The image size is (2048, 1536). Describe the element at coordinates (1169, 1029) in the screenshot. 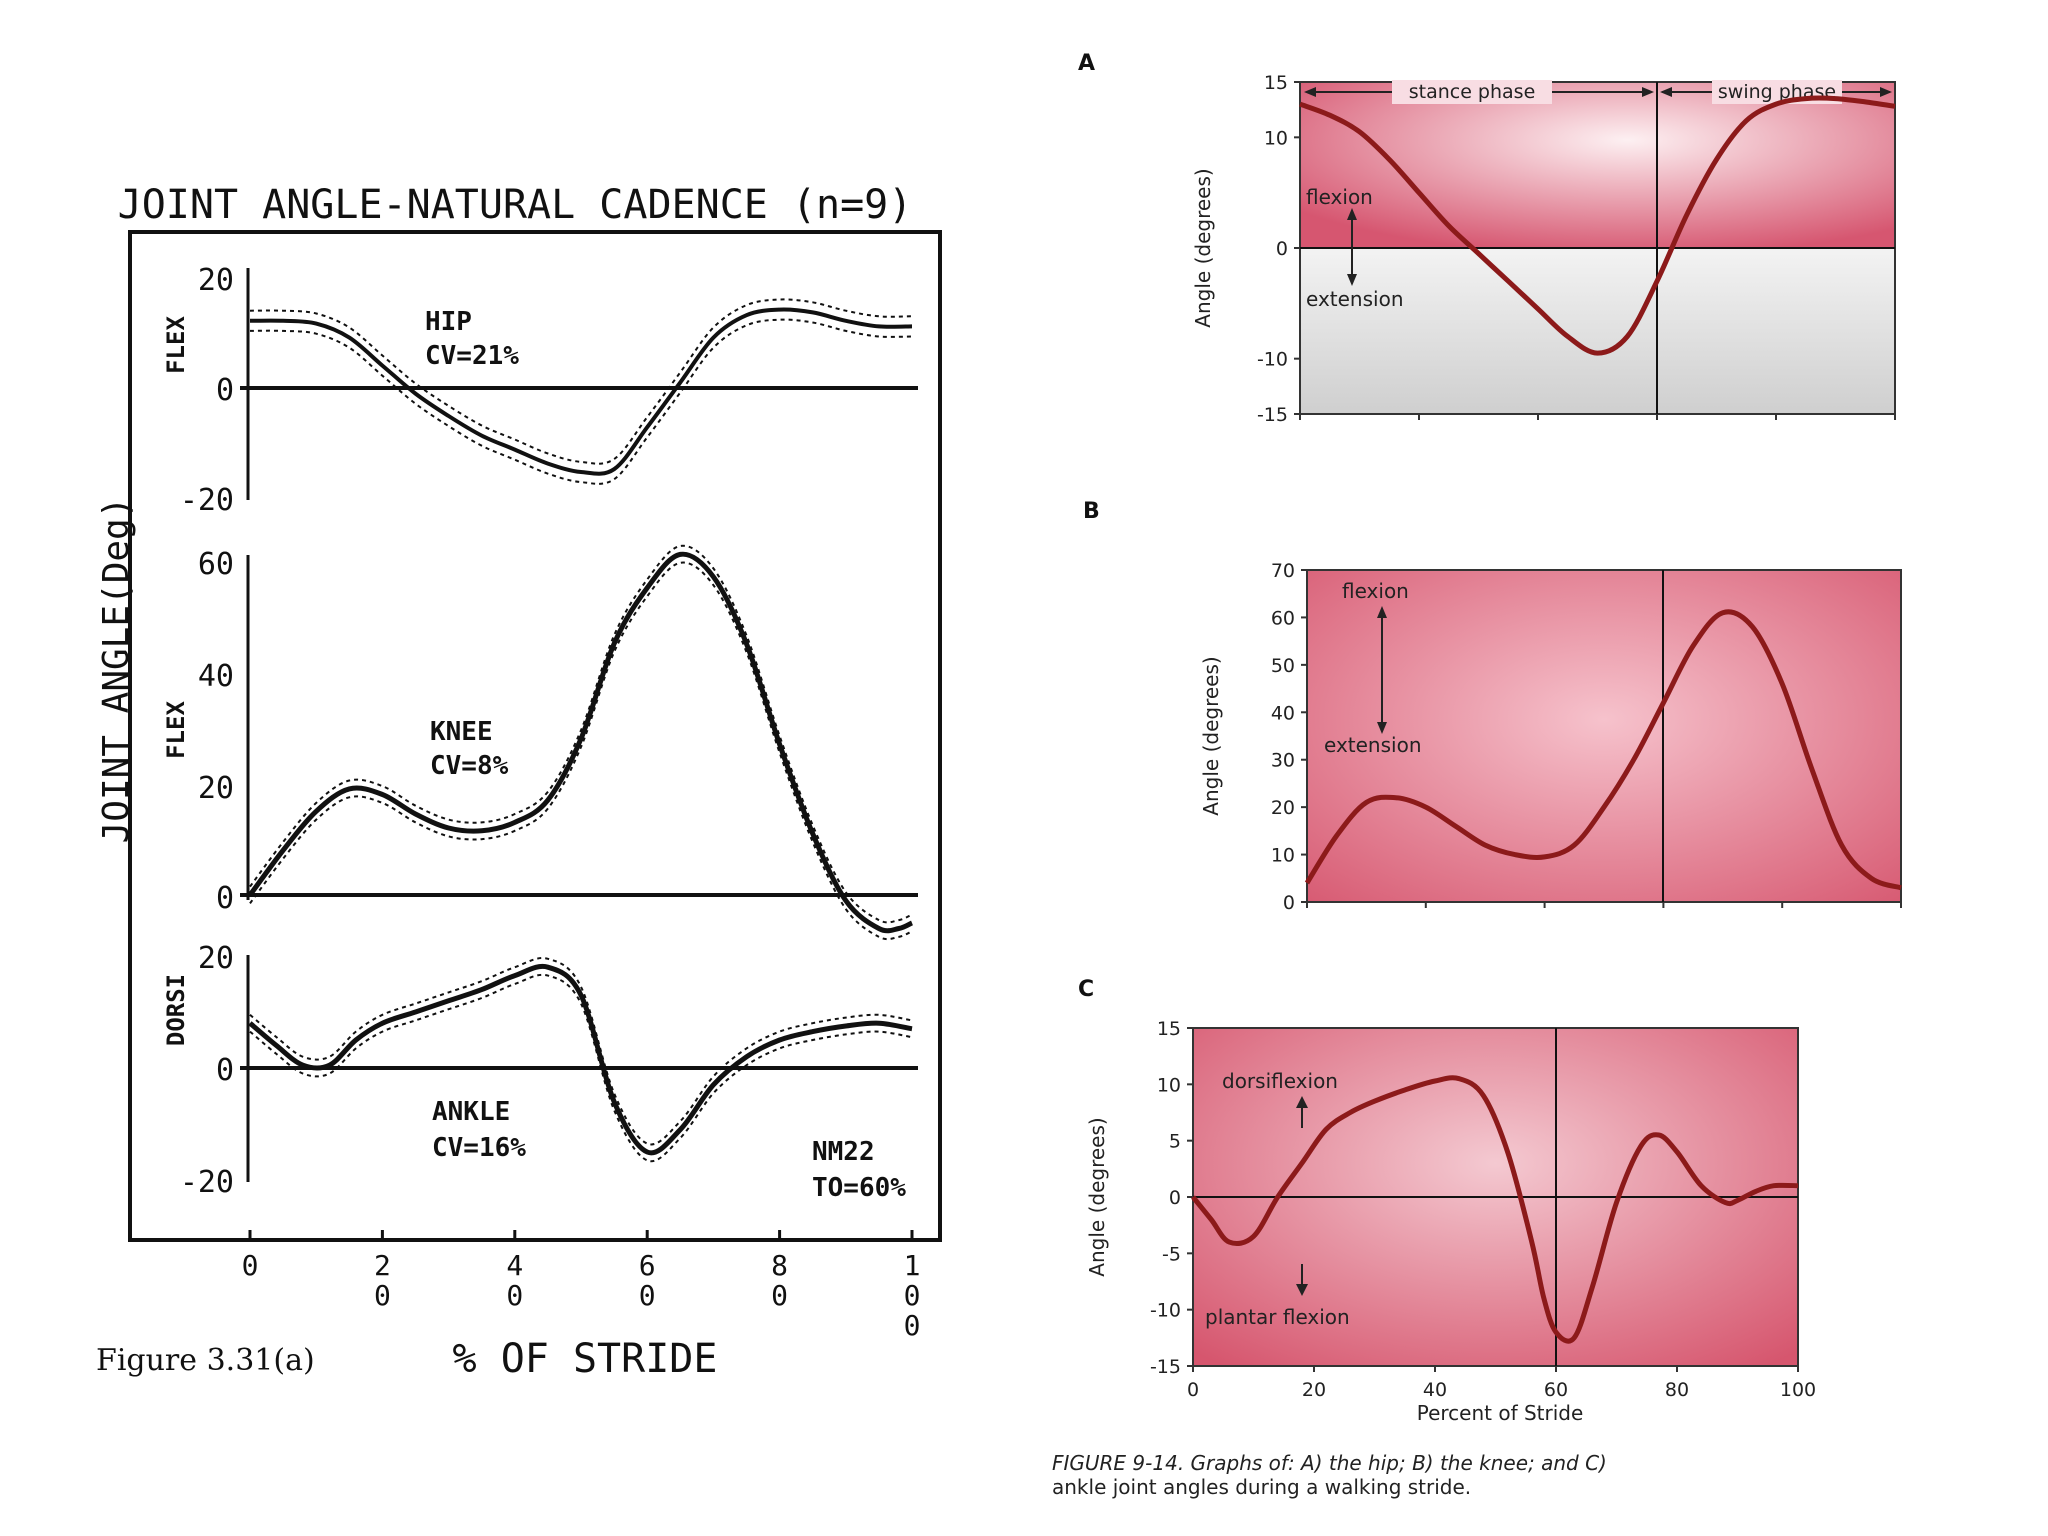

I see `right-ankle-ytick-label: 15` at that location.